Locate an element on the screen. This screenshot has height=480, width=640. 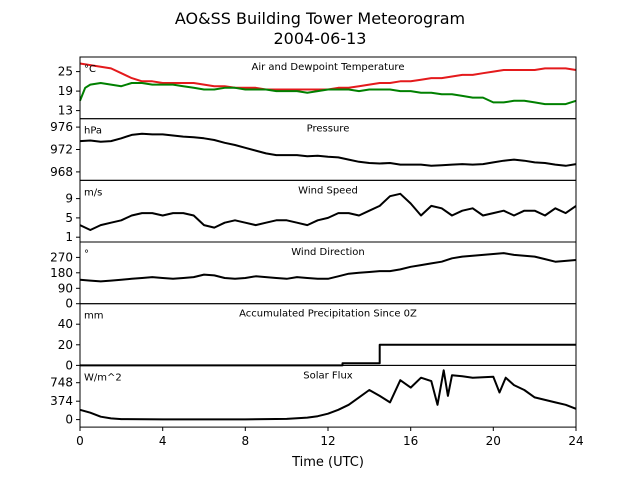
temp-panel-title: Air and Dewpoint Temperature is located at coordinates (328, 67).